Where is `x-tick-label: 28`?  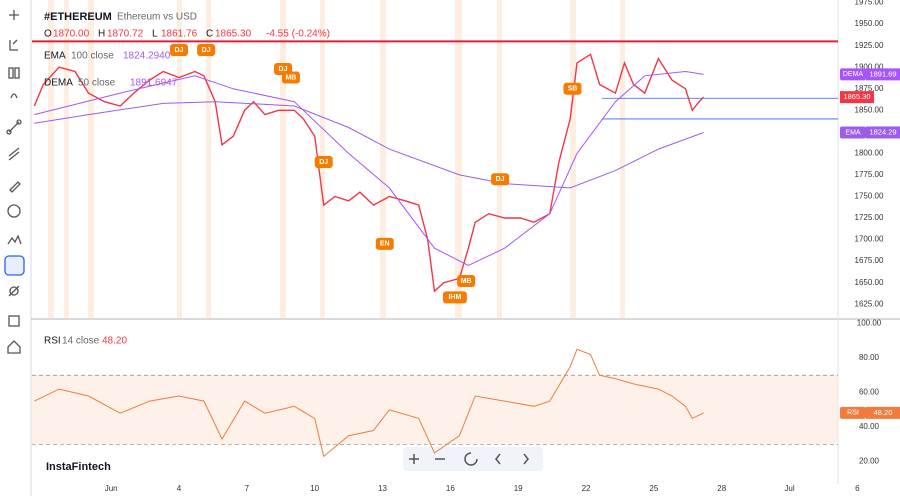 x-tick-label: 28 is located at coordinates (721, 488).